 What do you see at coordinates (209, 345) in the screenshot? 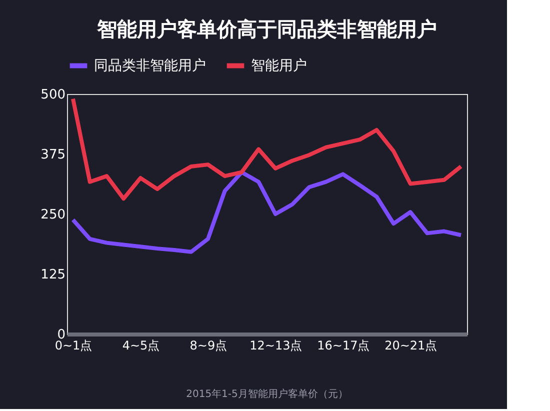
I see `x-tick-label: 8~9点` at bounding box center [209, 345].